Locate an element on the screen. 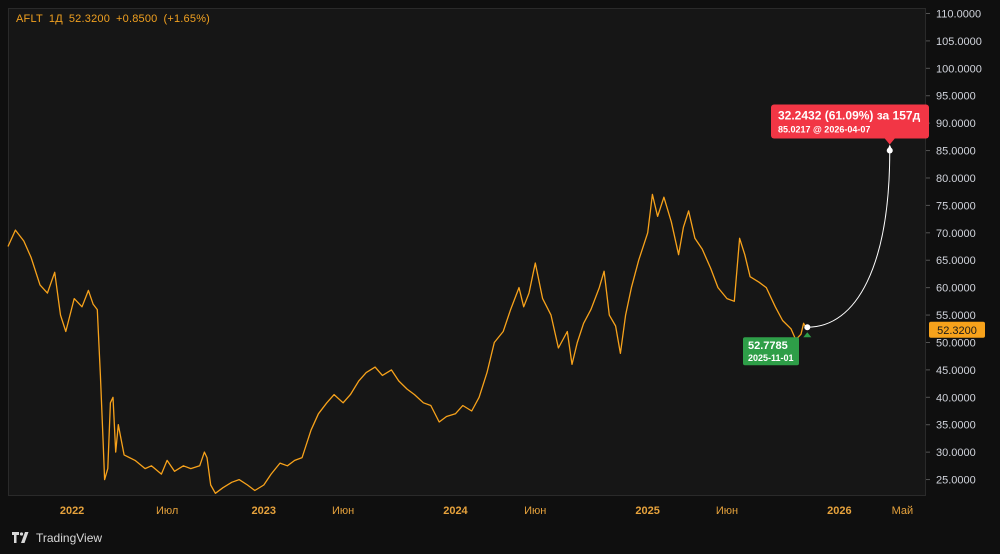 This screenshot has width=1000, height=554. projection-start-pointer is located at coordinates (807, 335).